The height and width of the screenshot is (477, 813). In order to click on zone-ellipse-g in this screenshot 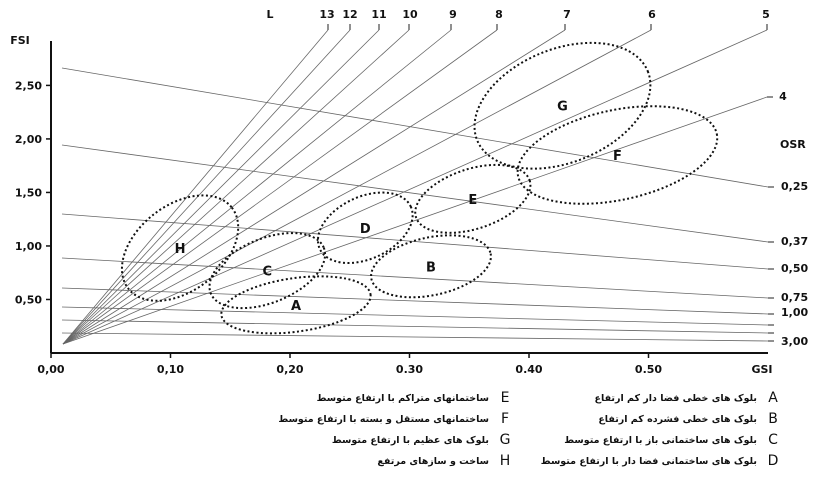, I will do `click(562, 105)`.